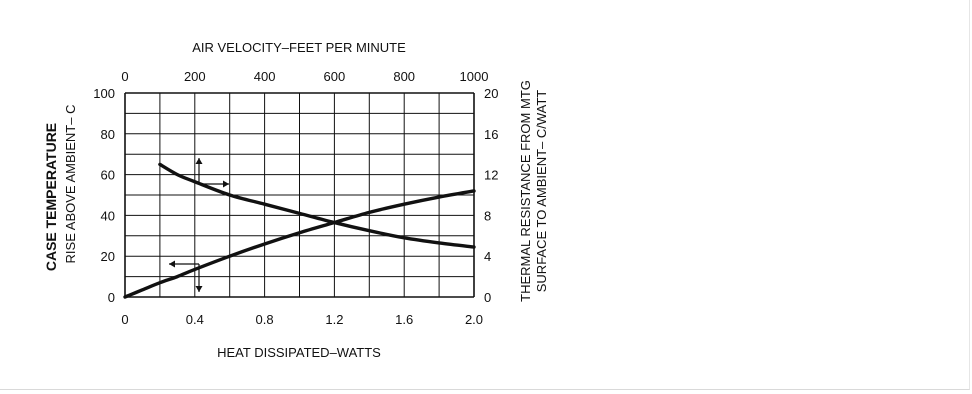  I want to click on y-left-tick-label: 0, so click(111, 297).